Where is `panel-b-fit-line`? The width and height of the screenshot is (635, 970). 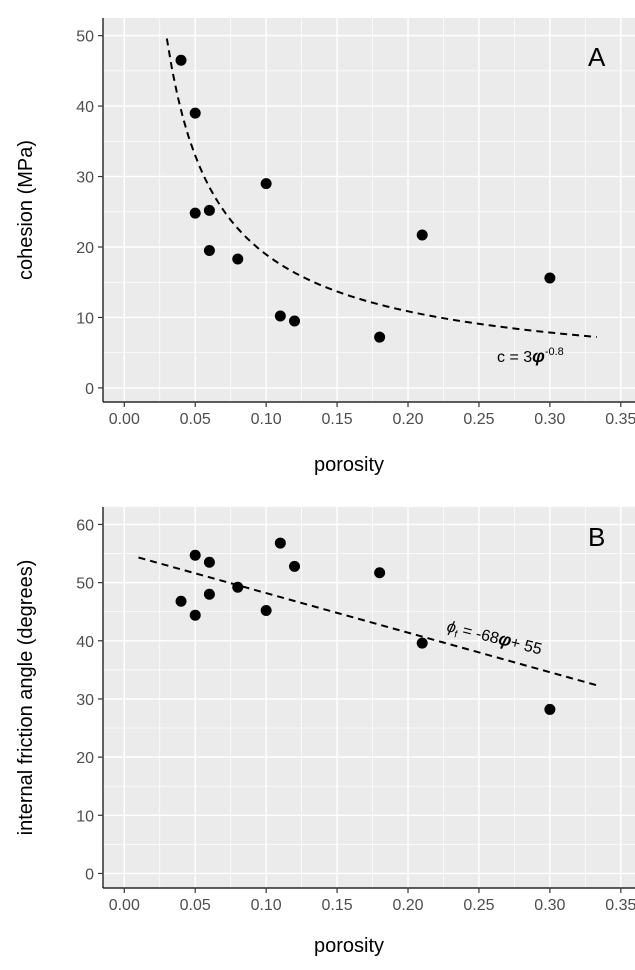
panel-b-fit-line is located at coordinates (367, 621).